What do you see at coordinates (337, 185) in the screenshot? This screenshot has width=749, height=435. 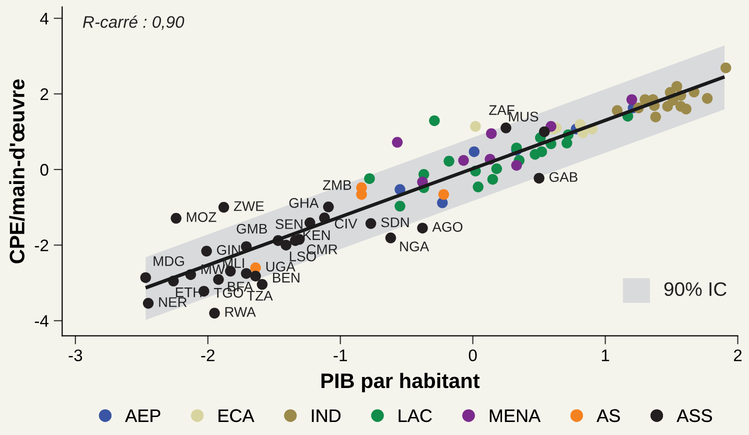 I see `annotation: ZMB` at bounding box center [337, 185].